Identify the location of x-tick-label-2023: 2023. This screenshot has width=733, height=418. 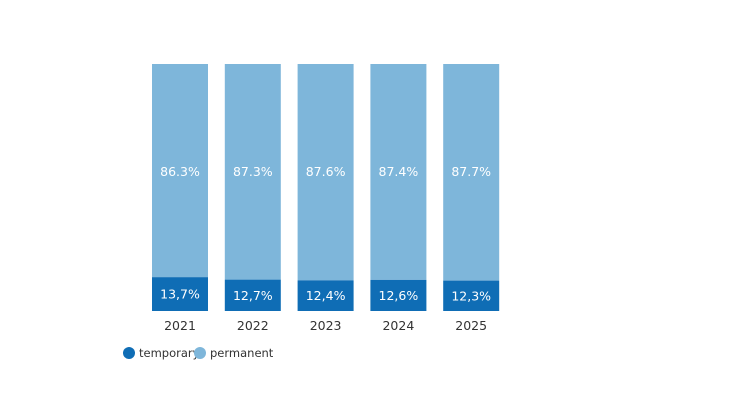
(326, 325).